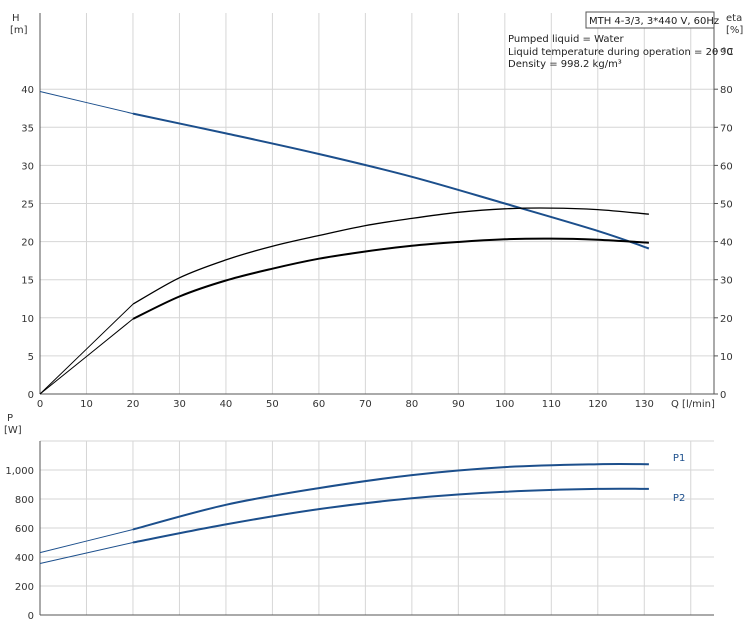  I want to click on y-tick-label-power: 200, so click(24, 587).